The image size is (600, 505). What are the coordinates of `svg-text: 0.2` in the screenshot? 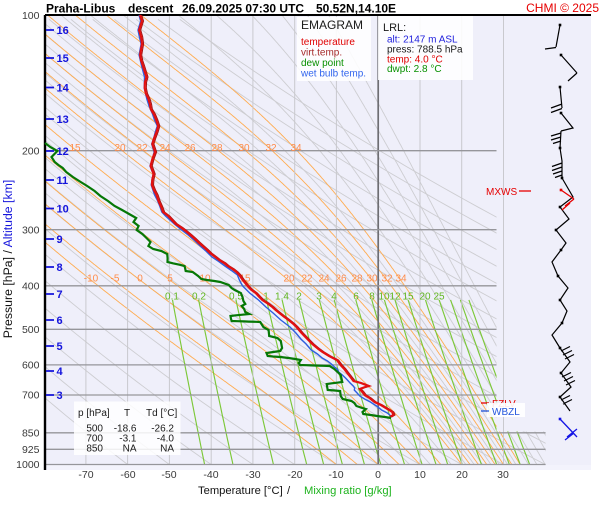 It's located at (199, 297).